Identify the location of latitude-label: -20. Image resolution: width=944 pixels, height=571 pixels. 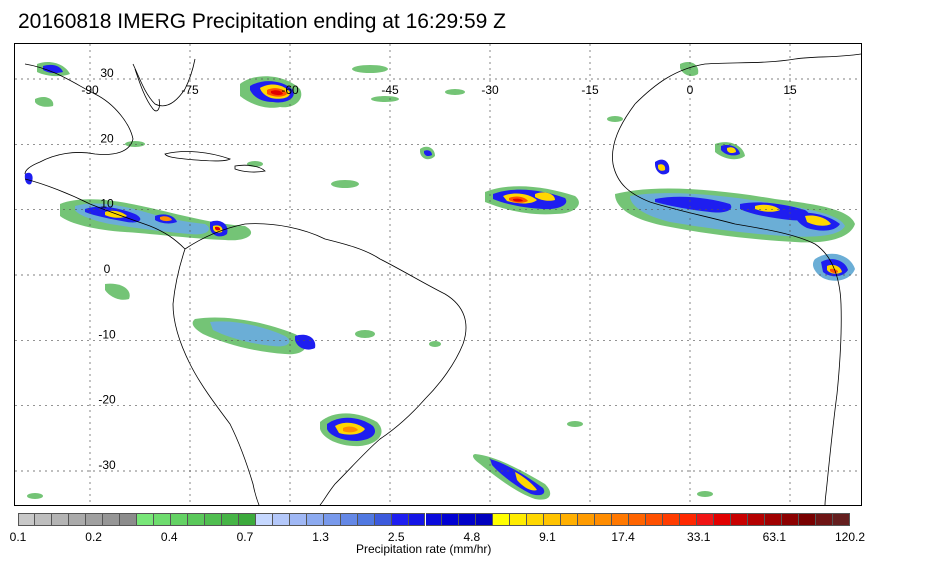
(107, 400).